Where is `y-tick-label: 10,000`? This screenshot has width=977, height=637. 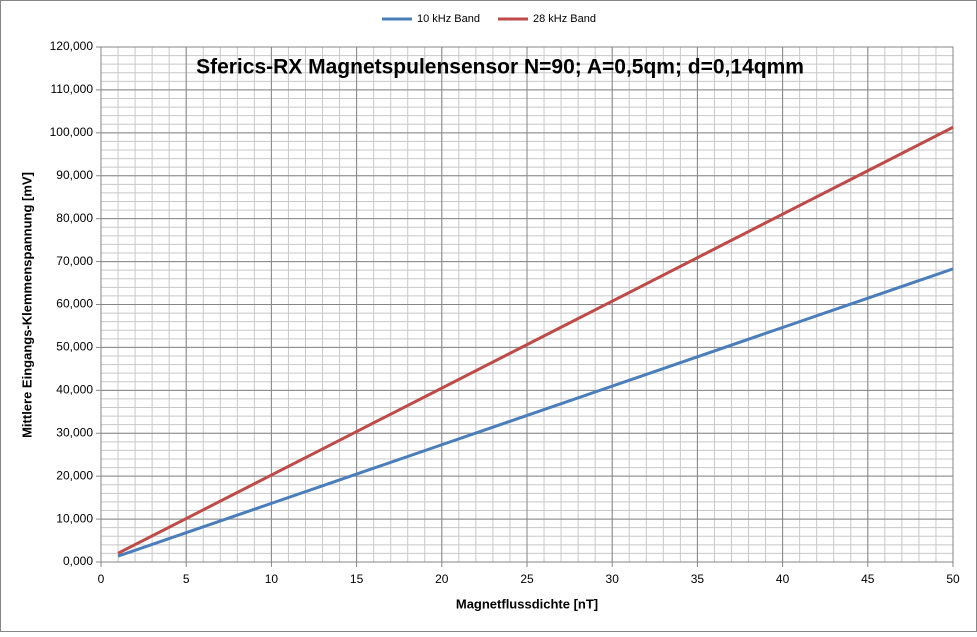 y-tick-label: 10,000 is located at coordinates (74, 518).